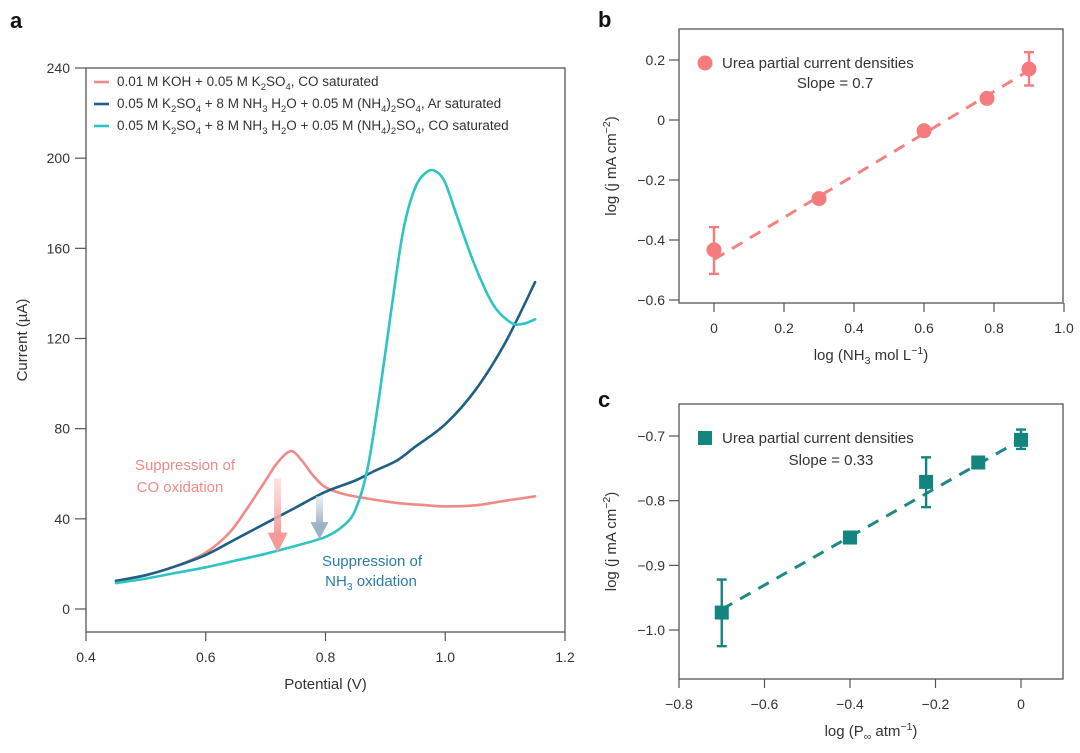  I want to click on y-tick-label: −0.7, so click(651, 436).